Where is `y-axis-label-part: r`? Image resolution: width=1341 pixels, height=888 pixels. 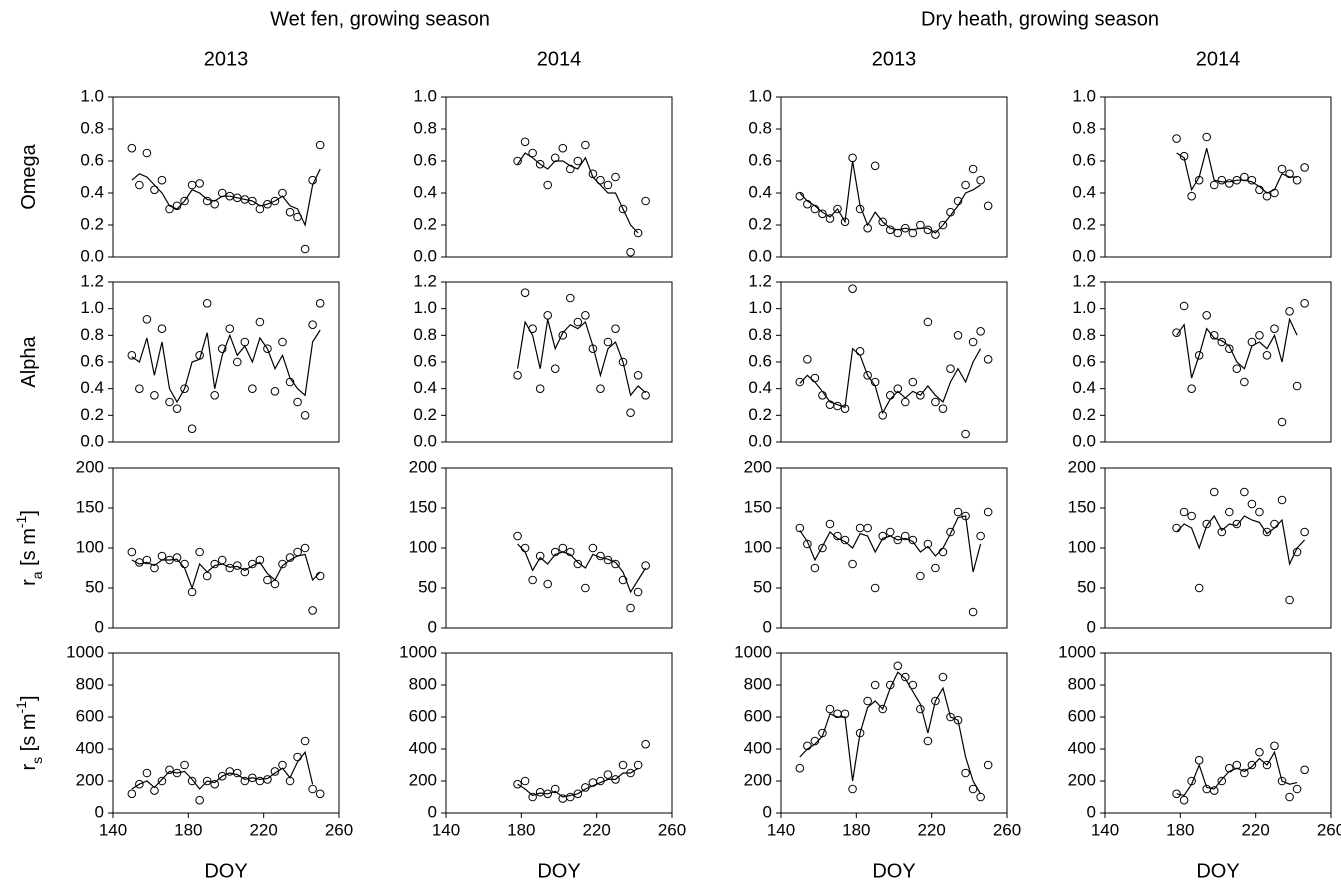 y-axis-label-part: r is located at coordinates (29, 767).